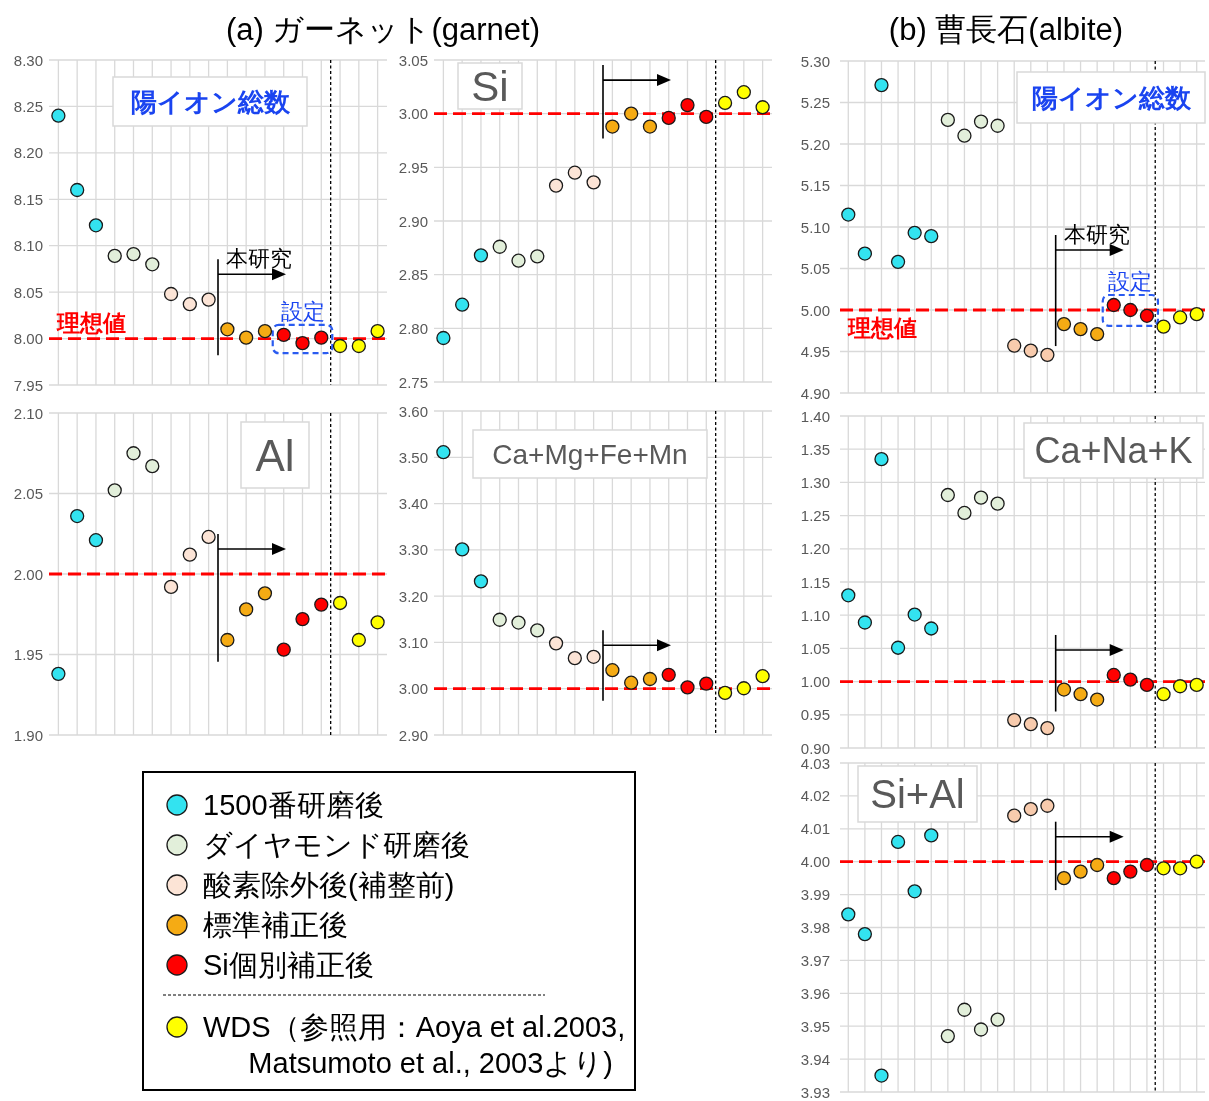 The width and height of the screenshot is (1209, 1101). I want to click on chart-title: Si+Al, so click(917, 794).